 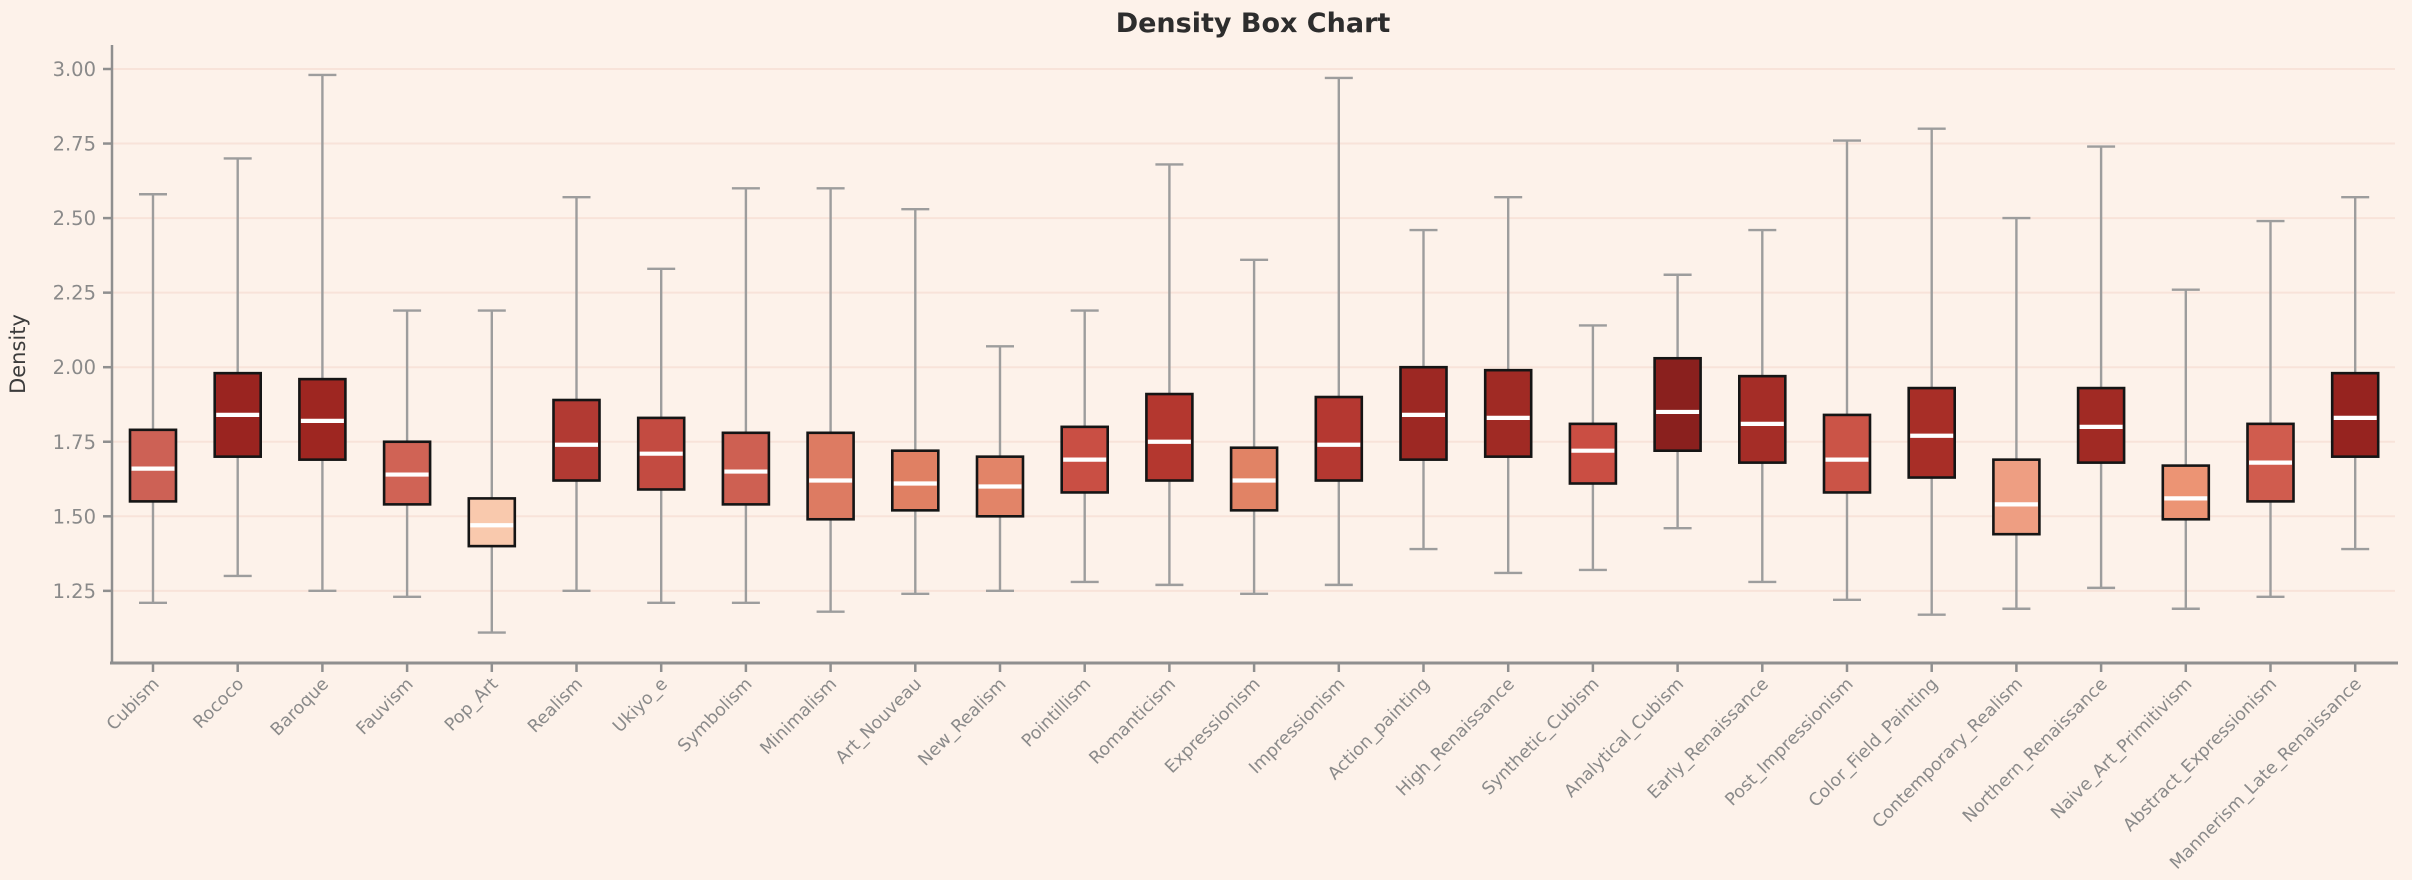 I want to click on box-Pointillism, so click(x=1084, y=446).